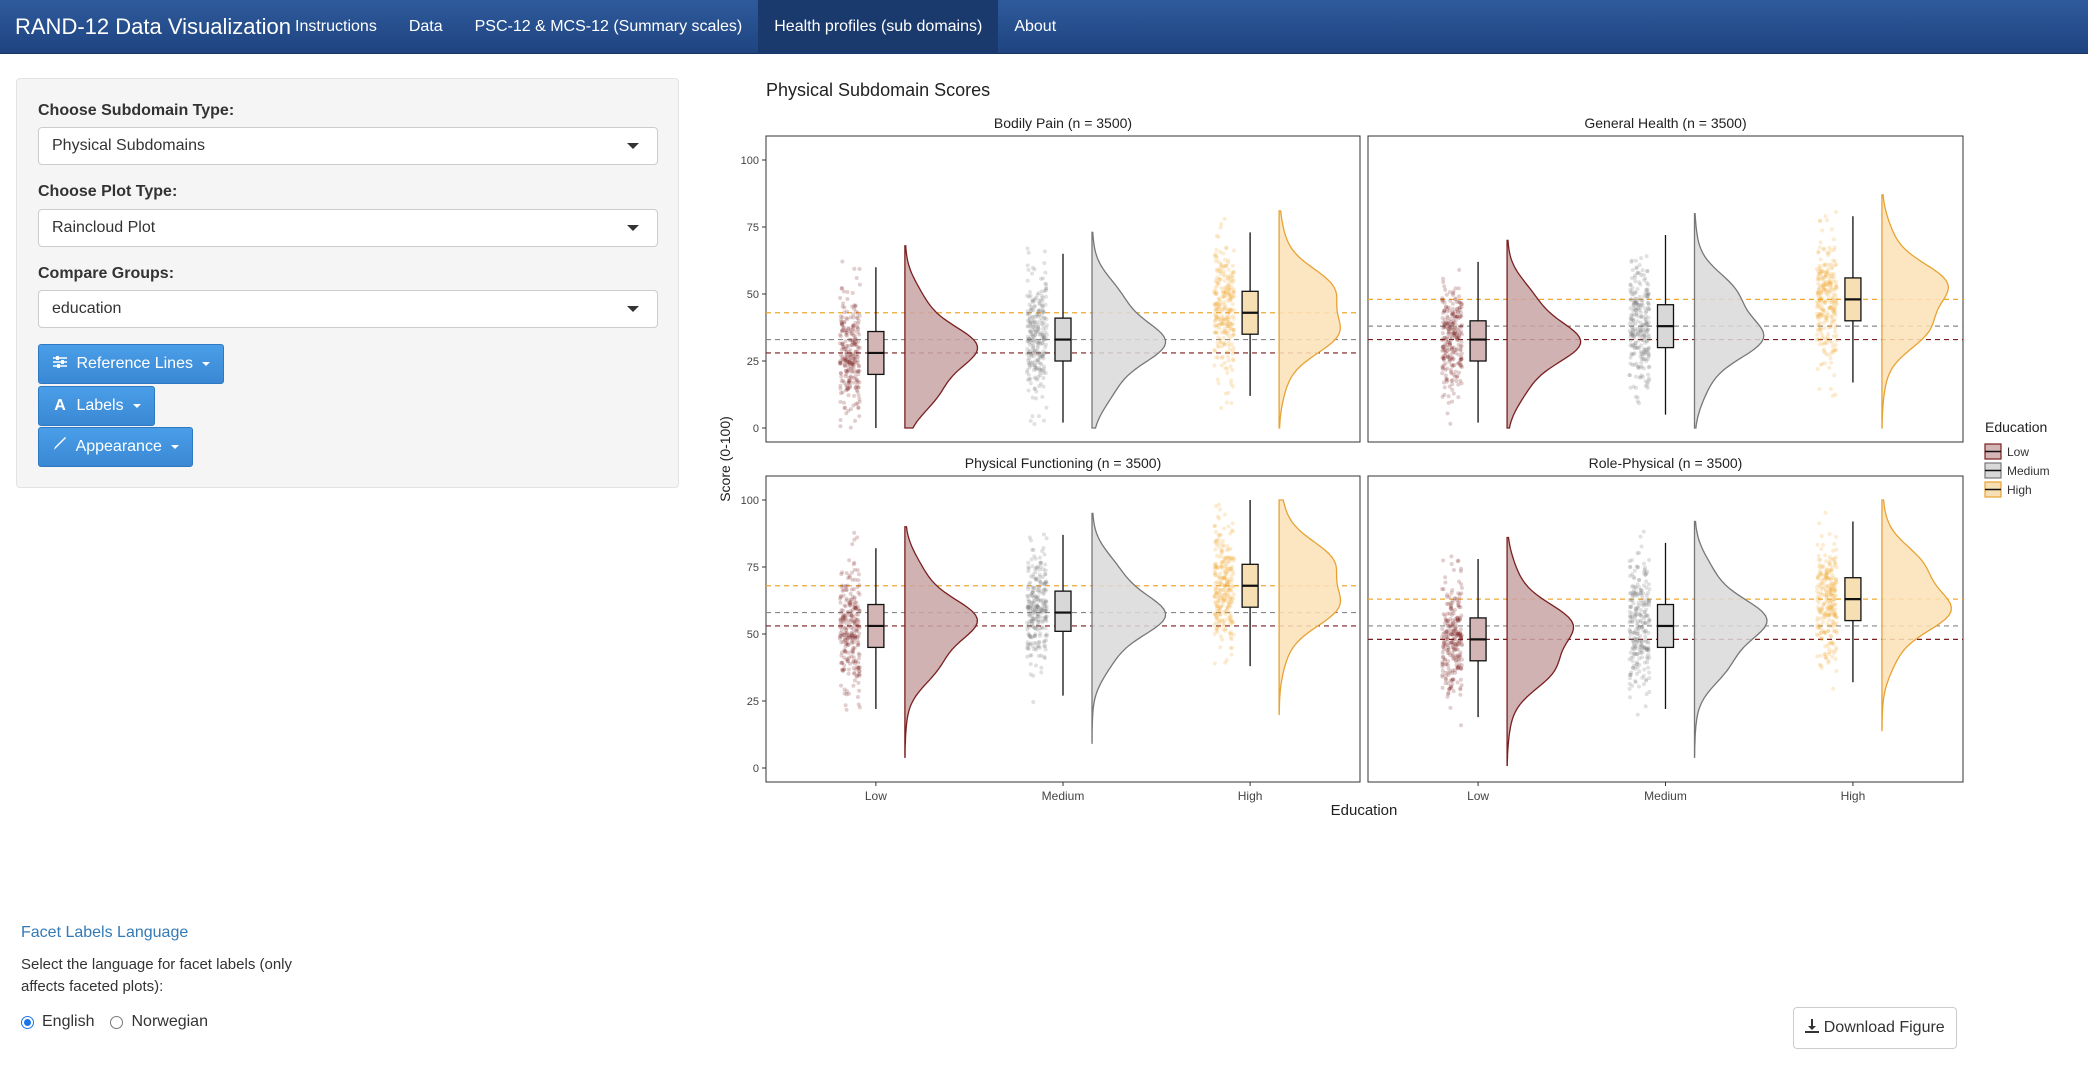 This screenshot has width=2088, height=1071. What do you see at coordinates (348, 228) in the screenshot?
I see `plot-type-select: Raincloud Plot` at bounding box center [348, 228].